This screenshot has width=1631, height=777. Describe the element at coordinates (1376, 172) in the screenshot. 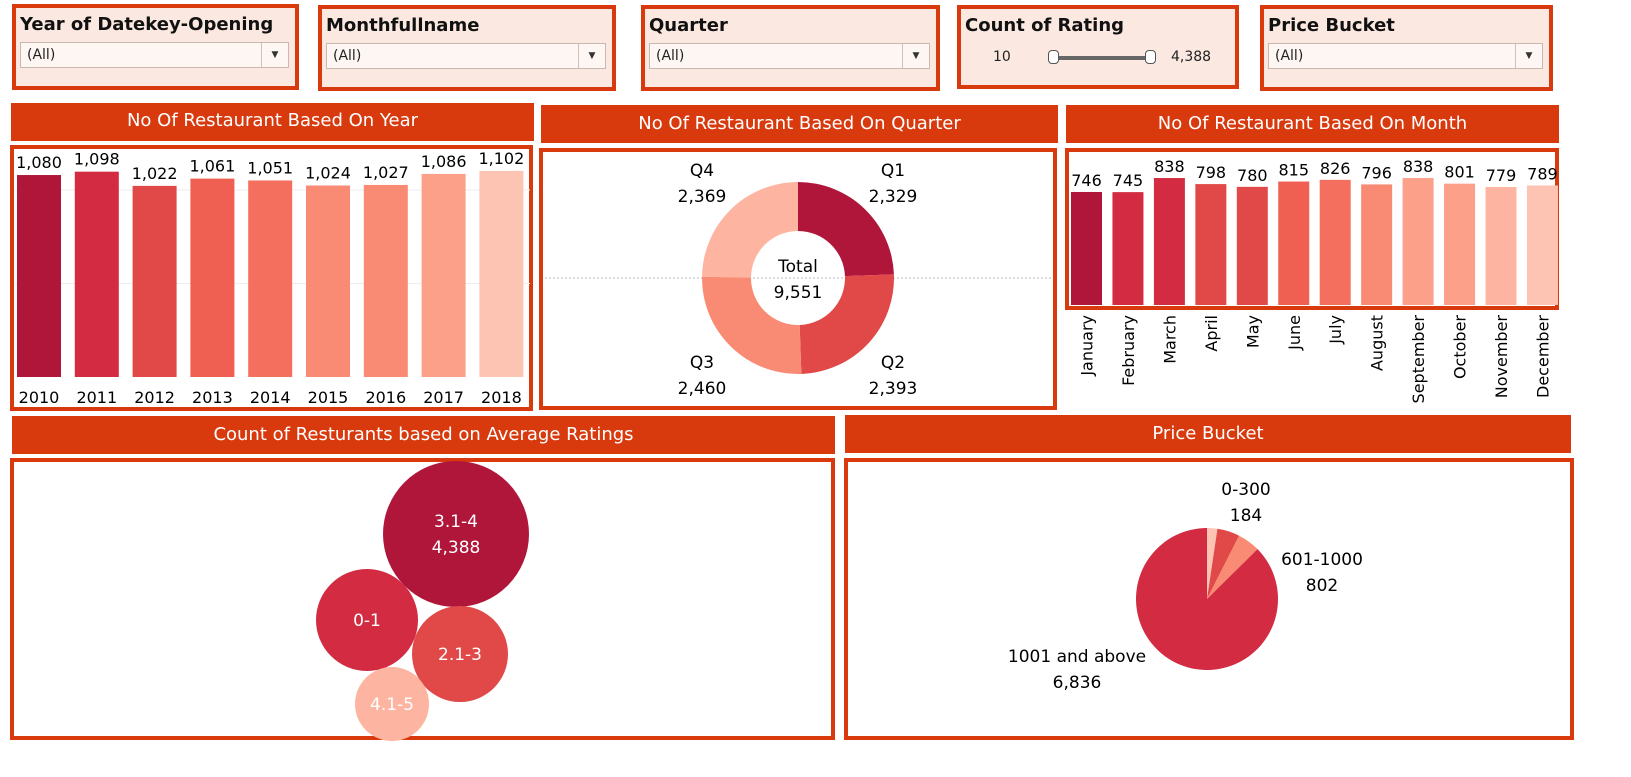

I see `month-data-label: 796` at that location.